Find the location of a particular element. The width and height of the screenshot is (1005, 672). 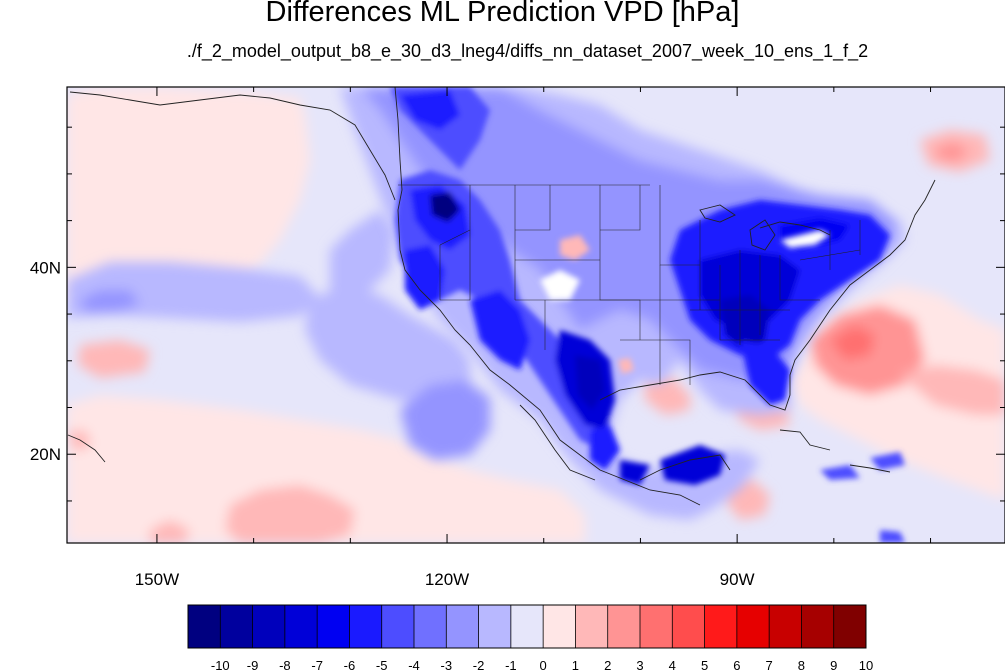

lon-tick-label: 120W is located at coordinates (447, 579).